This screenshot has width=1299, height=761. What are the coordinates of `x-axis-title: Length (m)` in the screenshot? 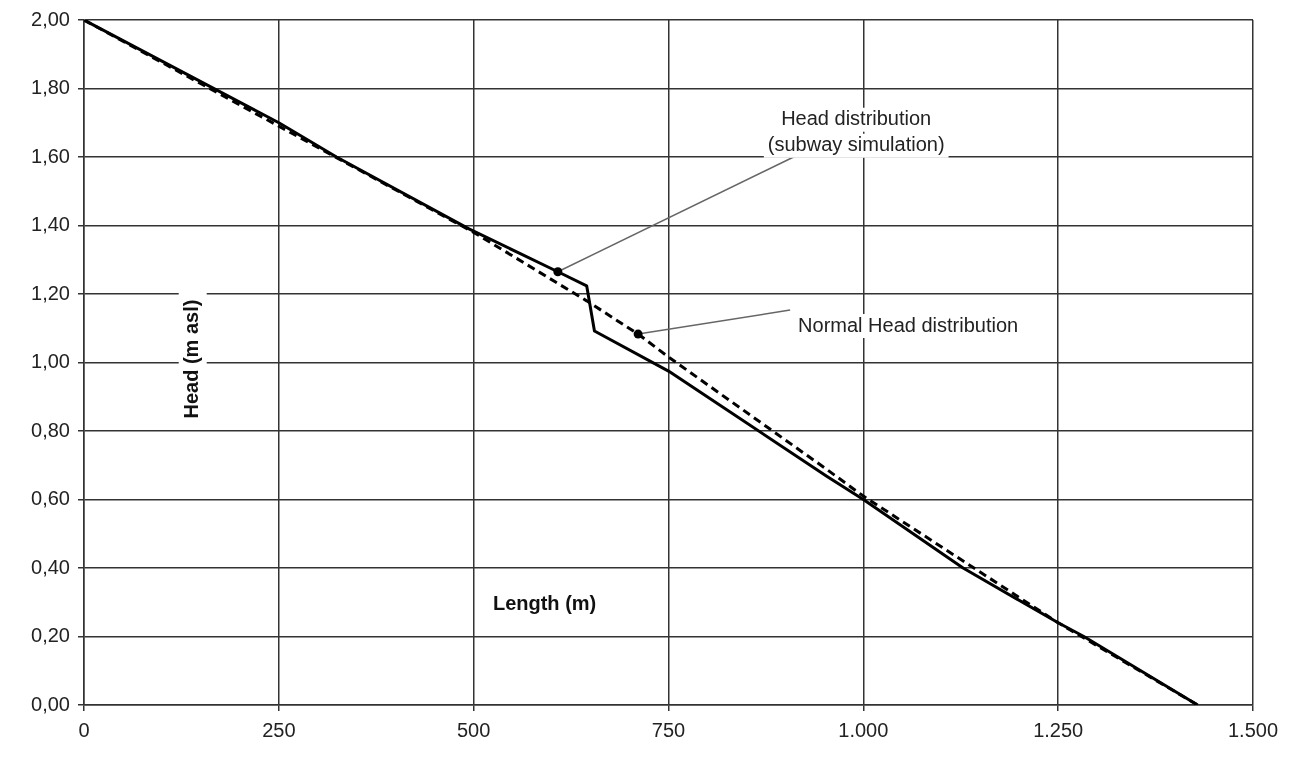 It's located at (544, 602).